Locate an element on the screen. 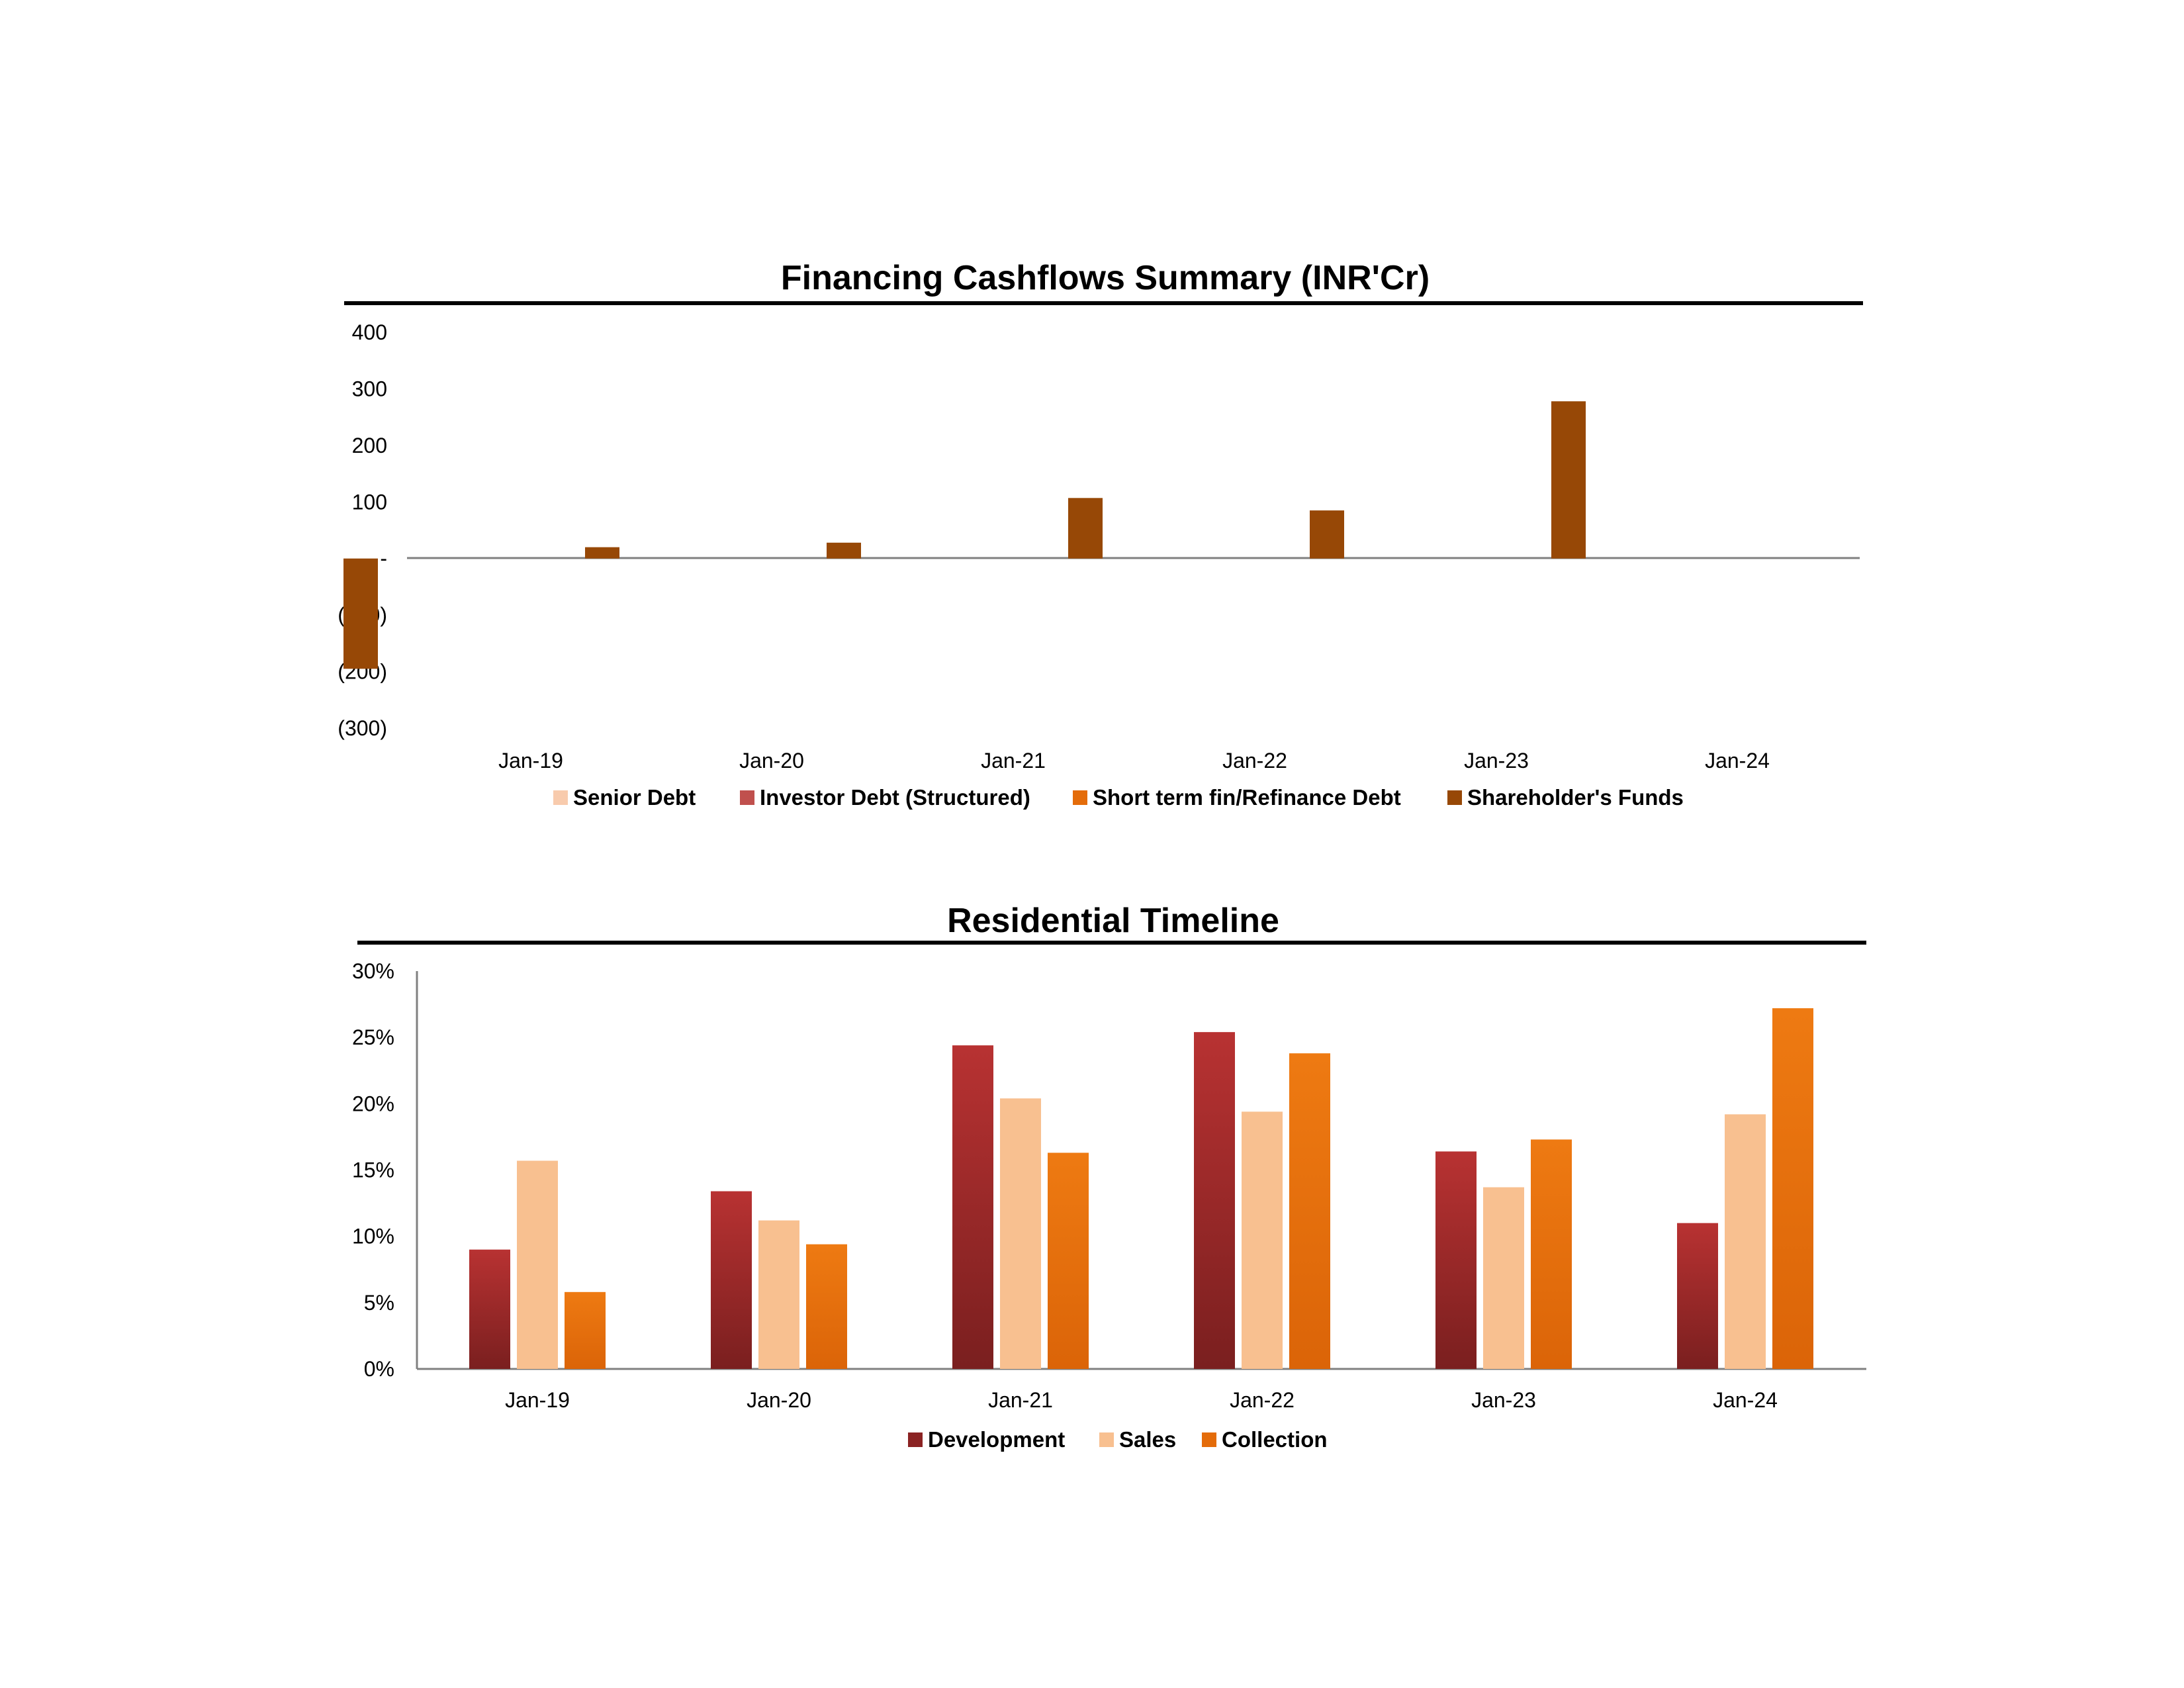 This screenshot has height=1688, width=2184. chart2-x-tick-label: Jan-22 is located at coordinates (1262, 1400).